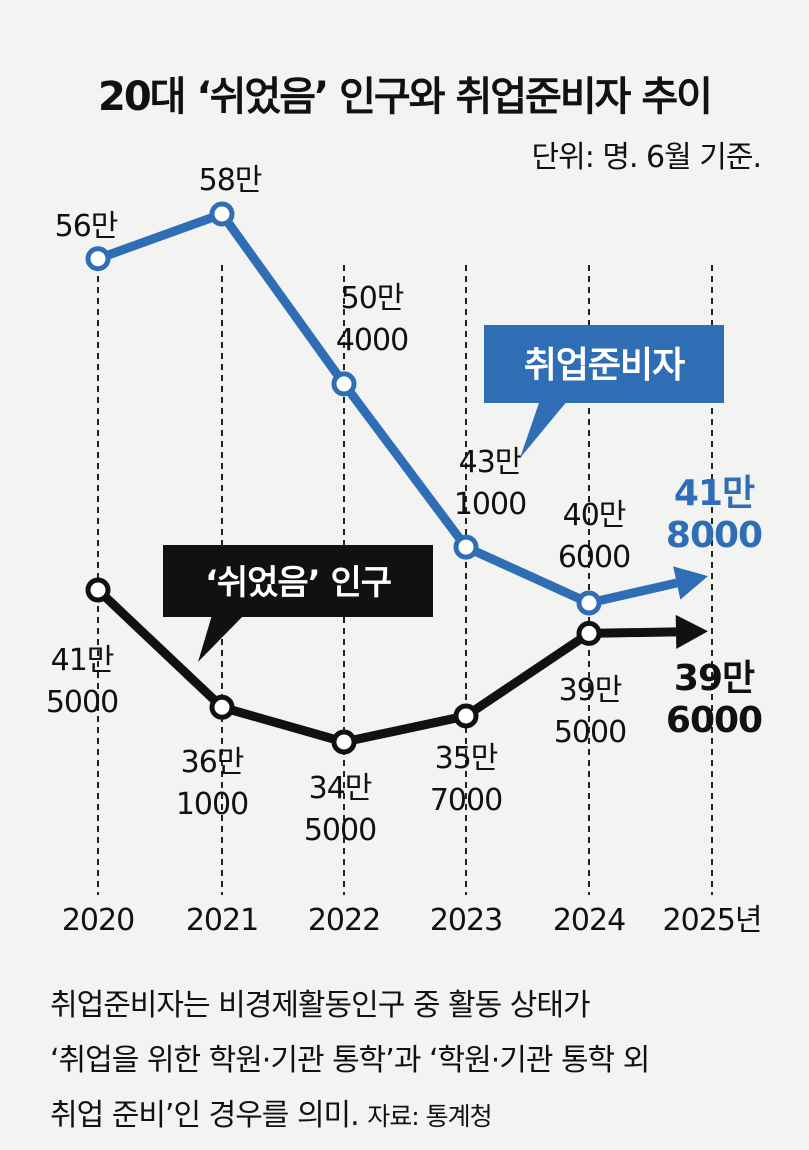 This screenshot has height=1150, width=809. Describe the element at coordinates (490, 462) in the screenshot. I see `data-label-line: 43만` at that location.